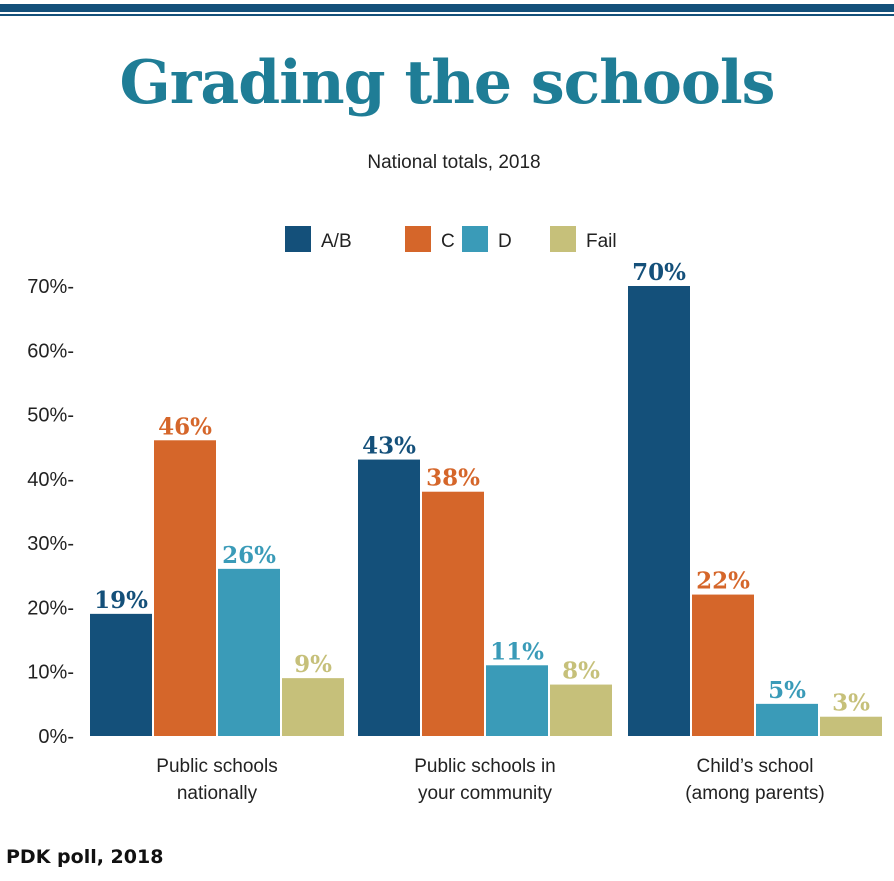 This screenshot has width=894, height=881. Describe the element at coordinates (563, 239) in the screenshot. I see `legend-swatch-fail` at that location.